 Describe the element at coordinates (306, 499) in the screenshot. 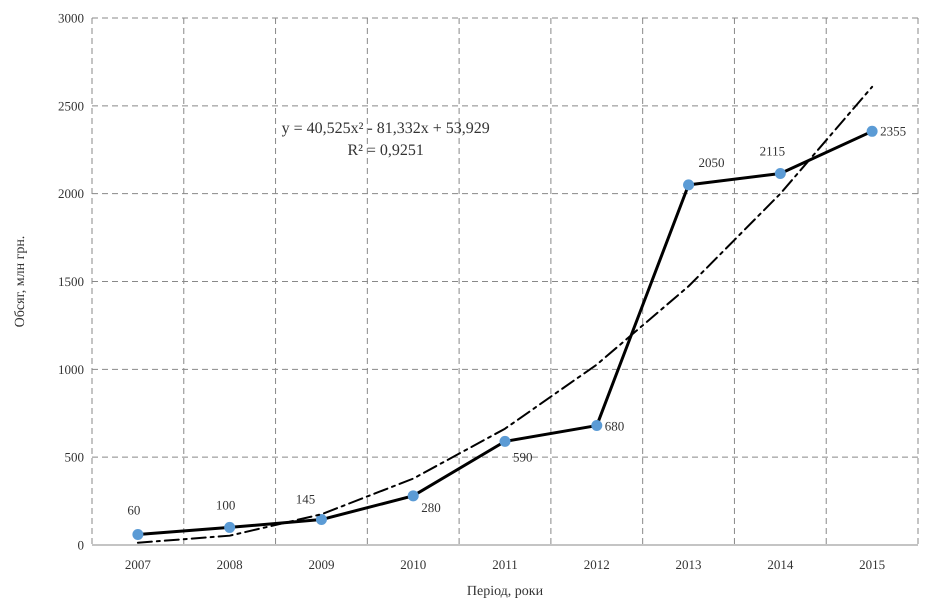

I see `data-label: 145` at that location.